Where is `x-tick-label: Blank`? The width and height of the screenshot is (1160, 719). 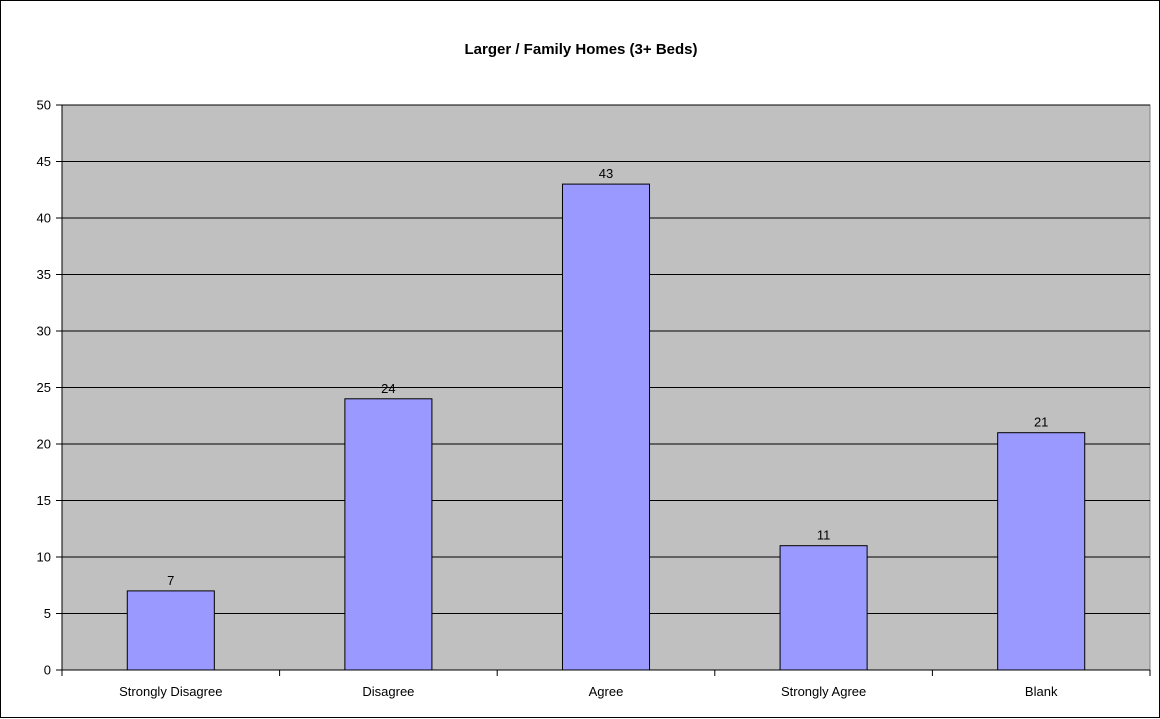
x-tick-label: Blank is located at coordinates (1041, 691).